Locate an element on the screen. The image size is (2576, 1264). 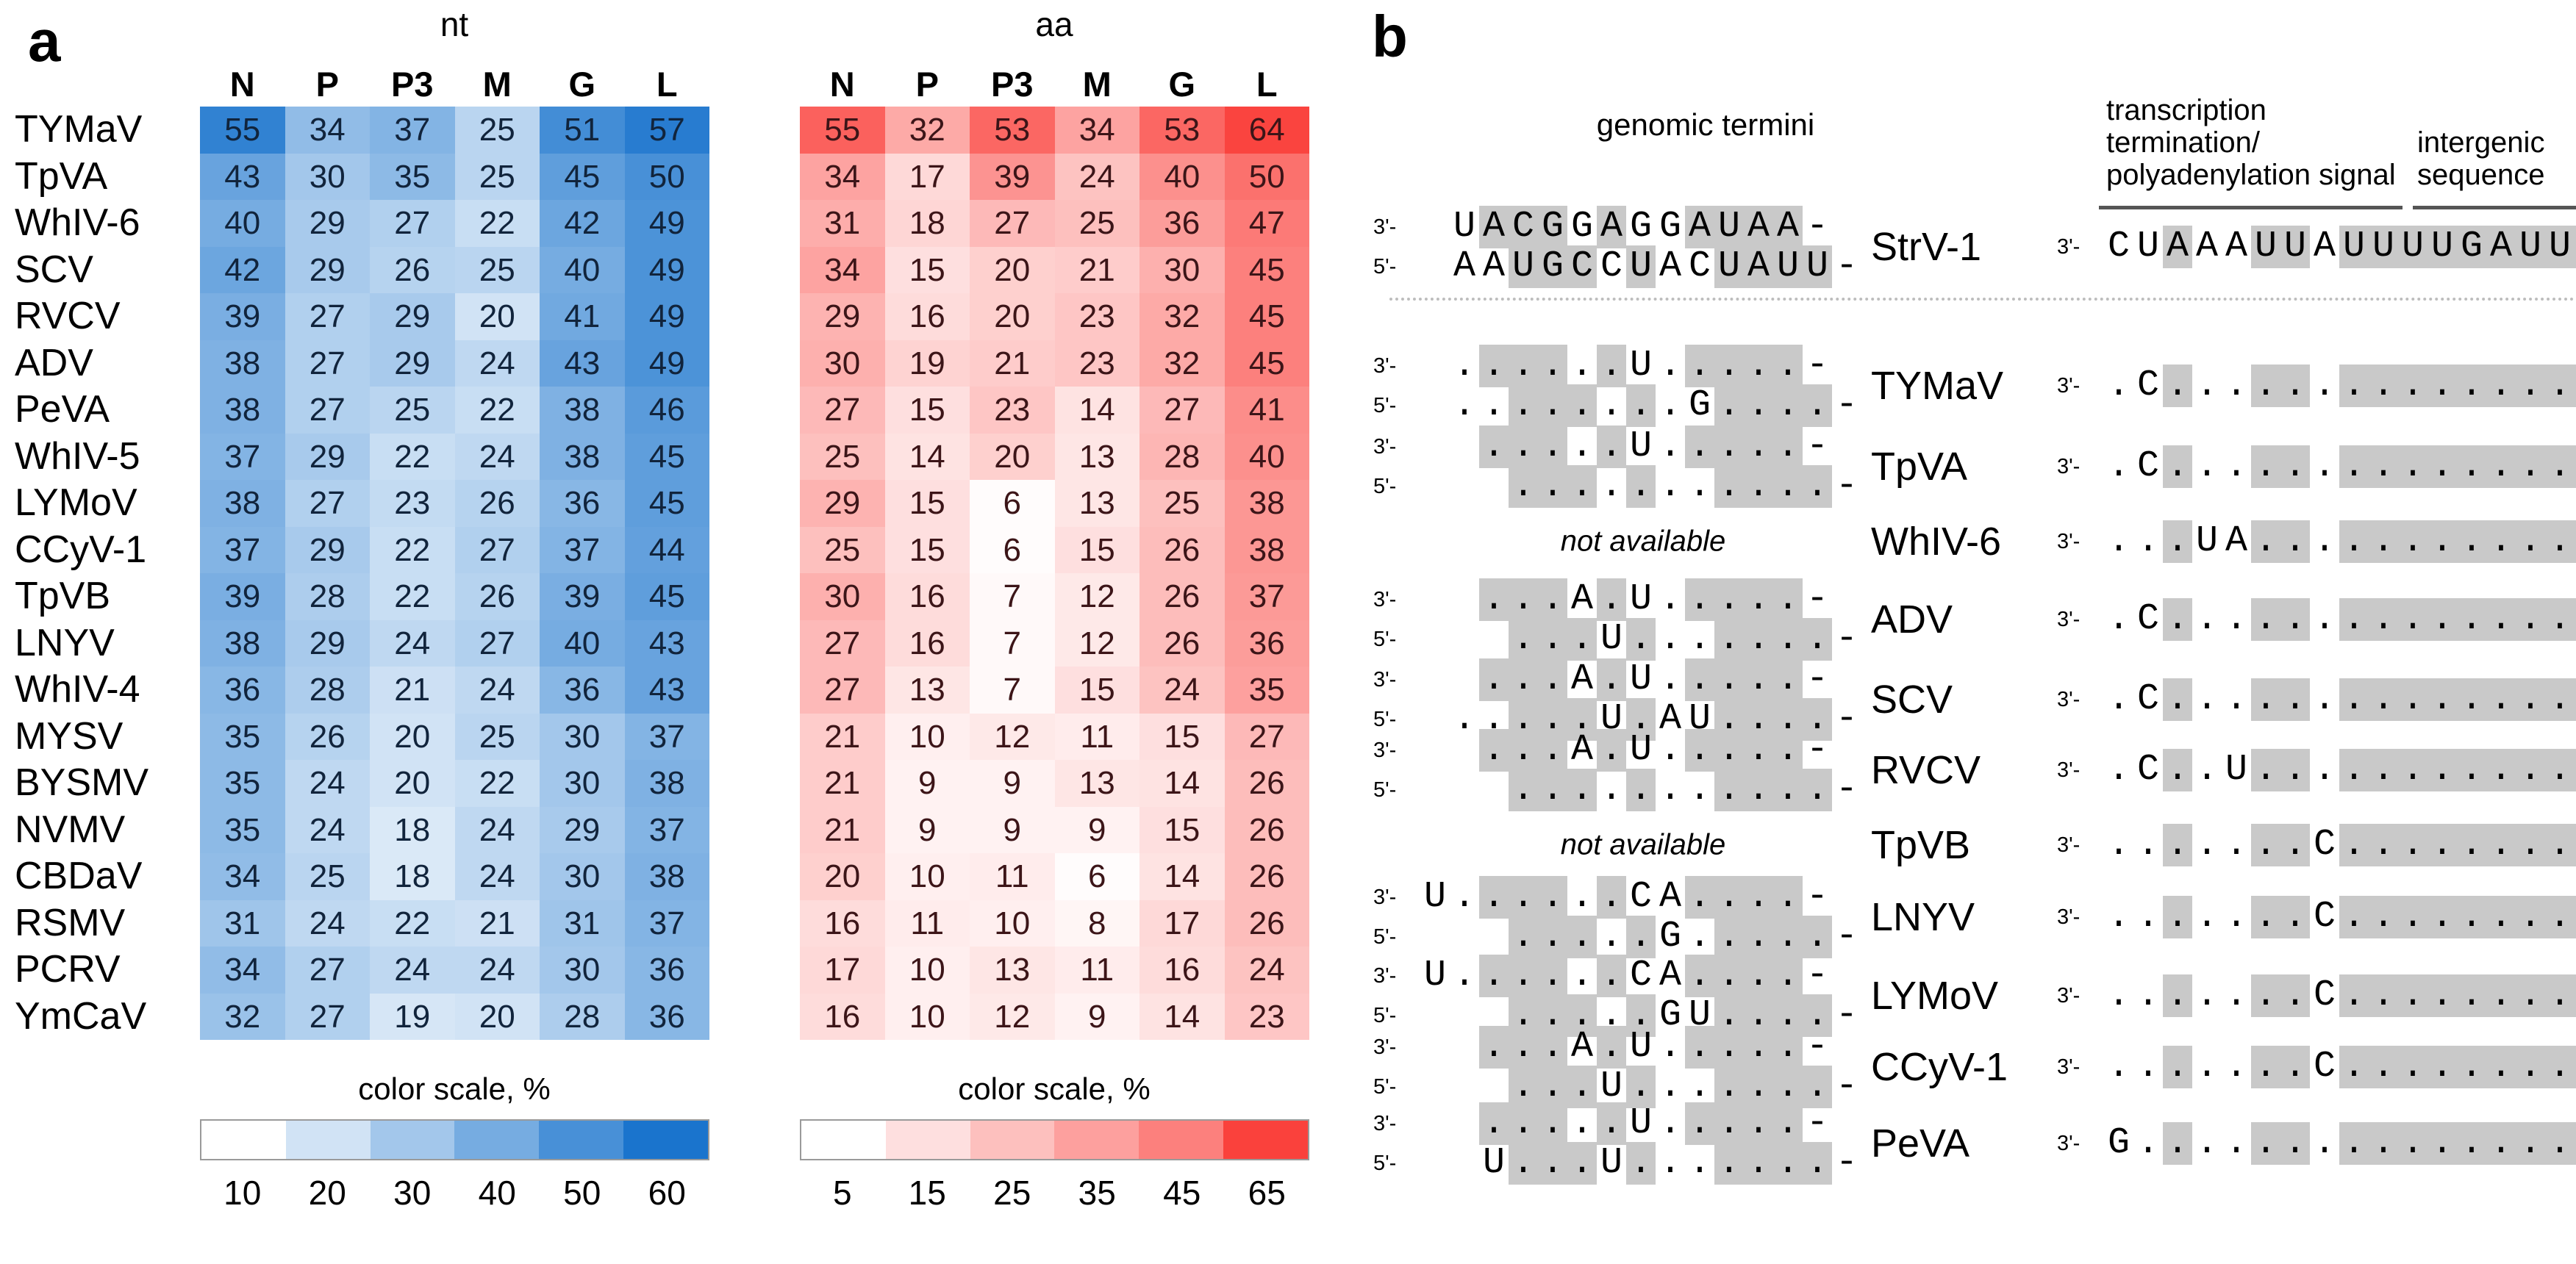
aa-heatmap-title: aa is located at coordinates (1054, 24).